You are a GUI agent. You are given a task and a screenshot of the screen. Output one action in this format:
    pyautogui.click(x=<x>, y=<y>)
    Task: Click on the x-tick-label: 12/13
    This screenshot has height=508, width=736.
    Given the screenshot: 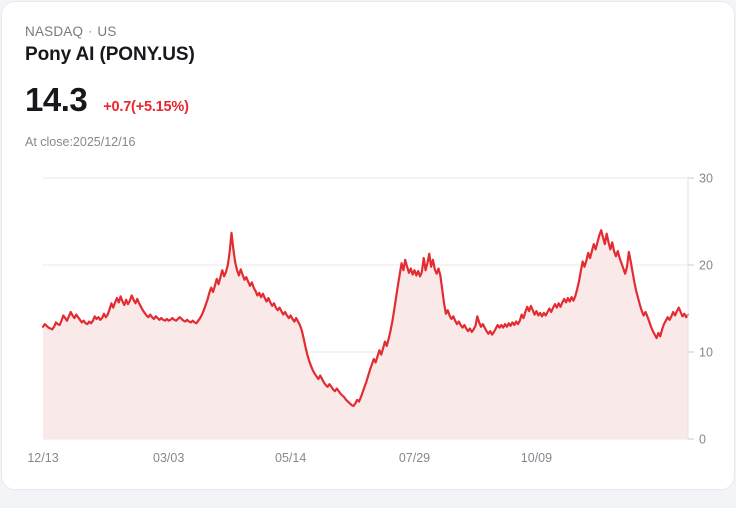 What is the action you would take?
    pyautogui.click(x=42, y=458)
    